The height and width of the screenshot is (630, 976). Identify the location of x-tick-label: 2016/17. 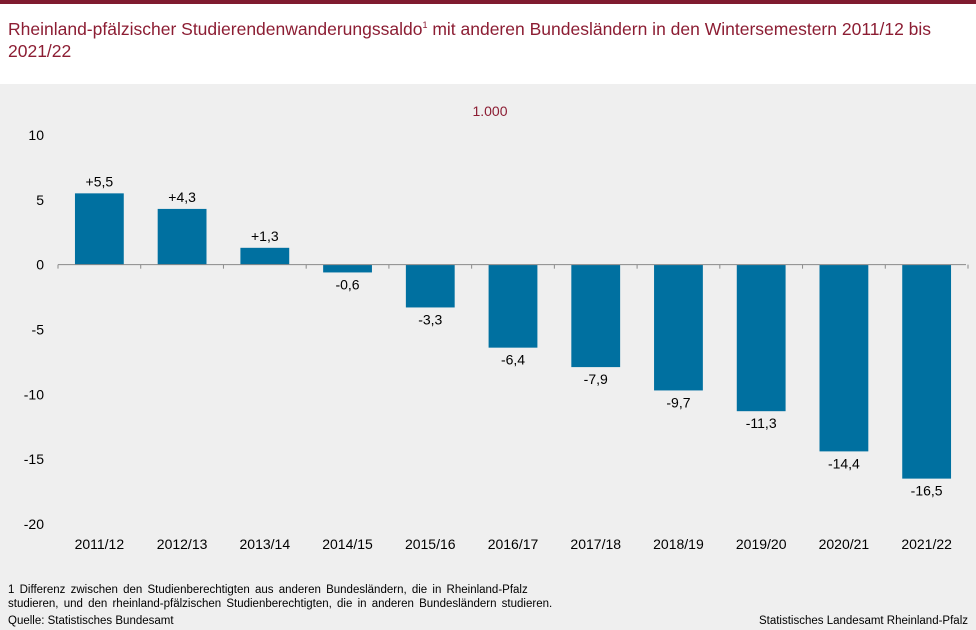
(513, 544).